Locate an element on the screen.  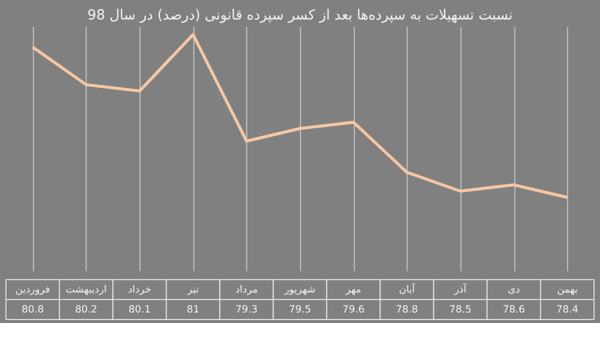
data-label: 79.3 is located at coordinates (246, 310).